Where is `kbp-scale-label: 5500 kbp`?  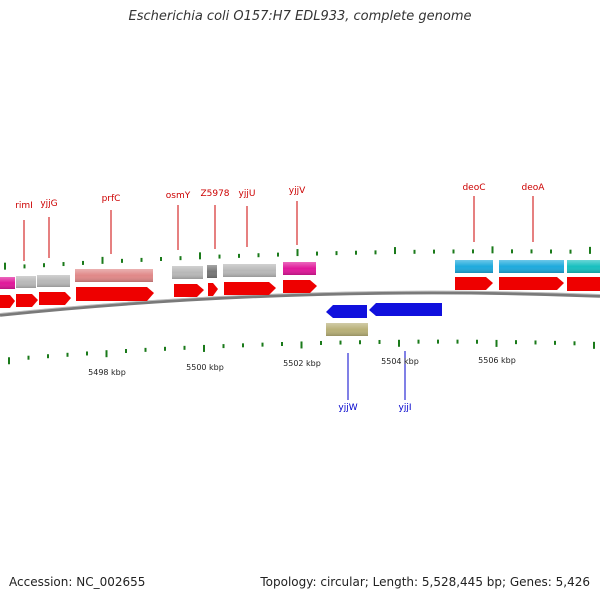
kbp-scale-label: 5500 kbp is located at coordinates (205, 367).